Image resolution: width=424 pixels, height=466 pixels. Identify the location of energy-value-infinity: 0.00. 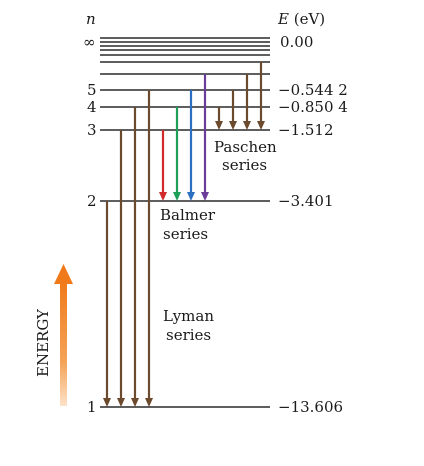
(296, 42).